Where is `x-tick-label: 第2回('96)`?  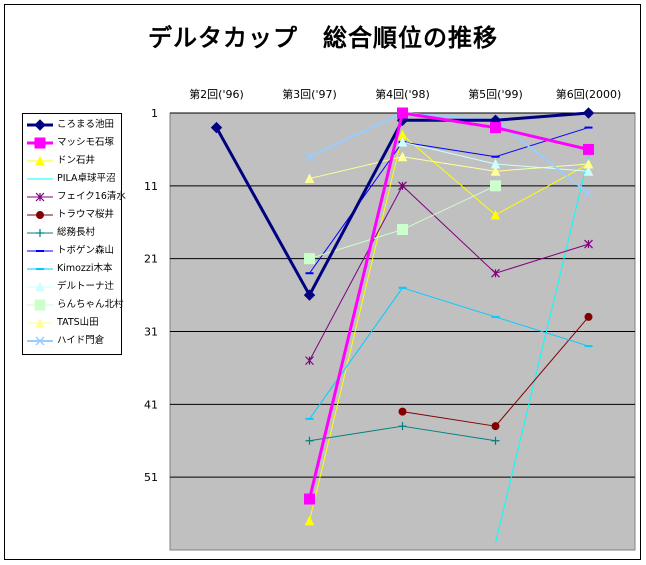 x-tick-label: 第2回('96) is located at coordinates (216, 94).